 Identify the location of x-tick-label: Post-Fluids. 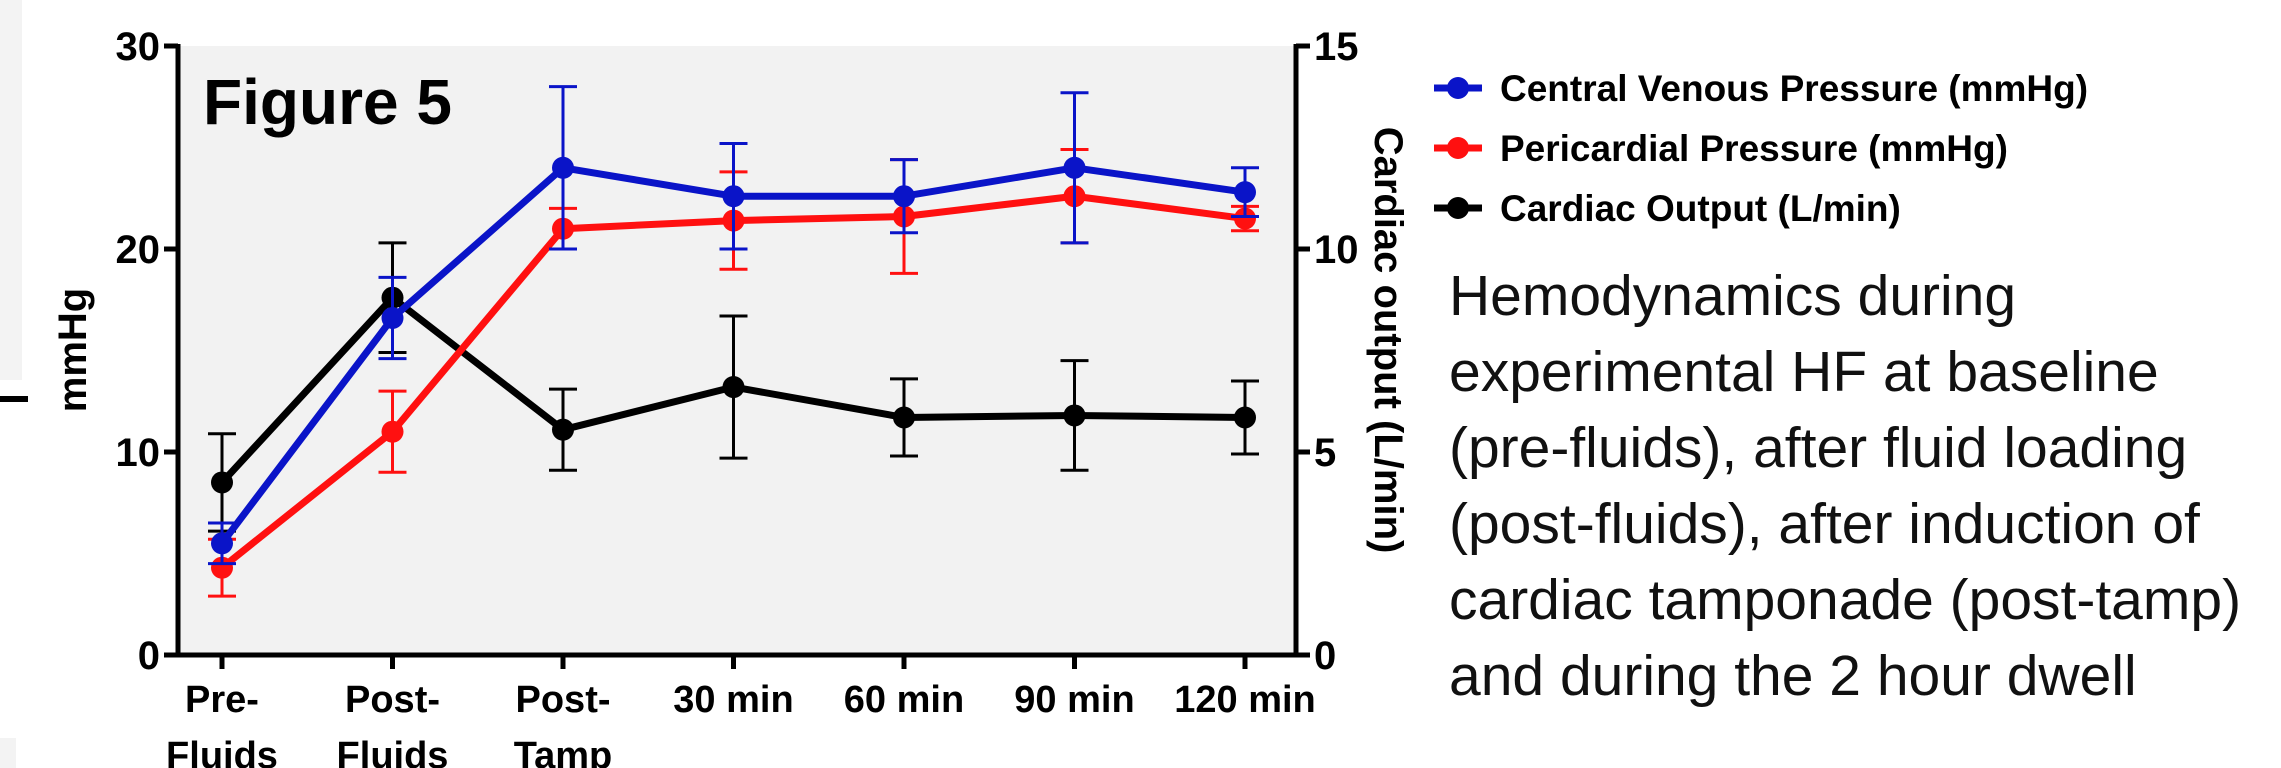
(393, 723).